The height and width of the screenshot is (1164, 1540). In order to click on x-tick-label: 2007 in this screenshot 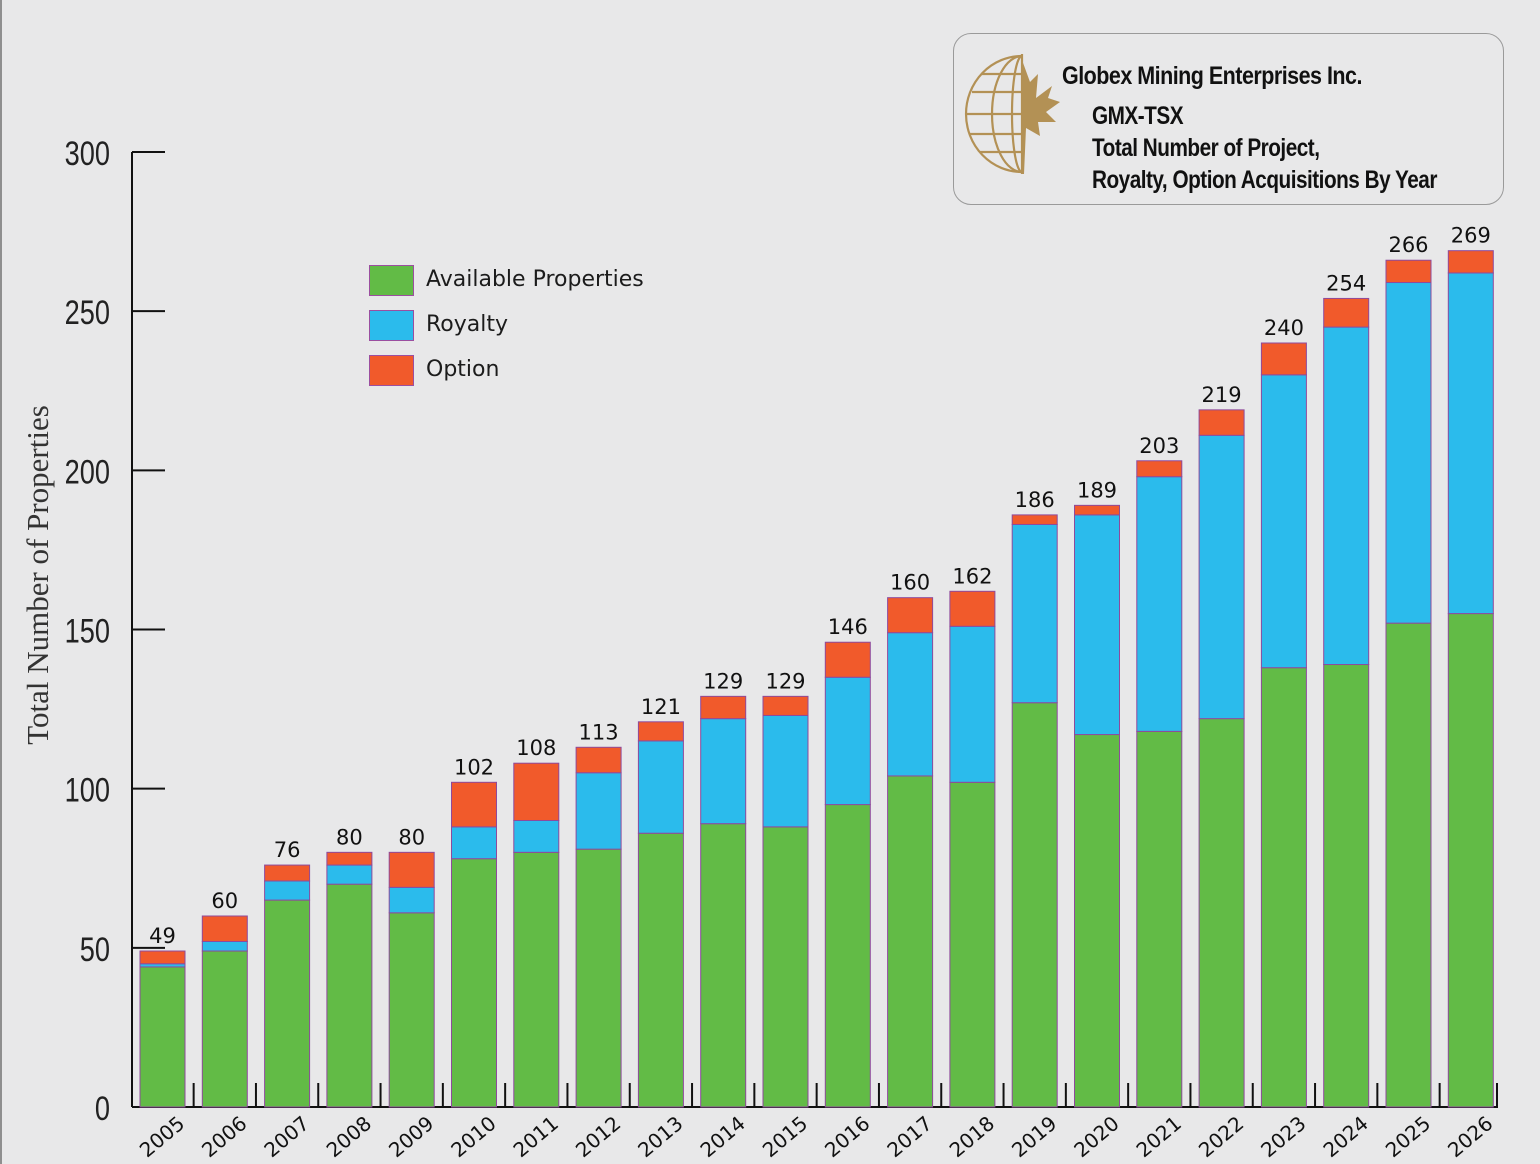, I will do `click(286, 1136)`.